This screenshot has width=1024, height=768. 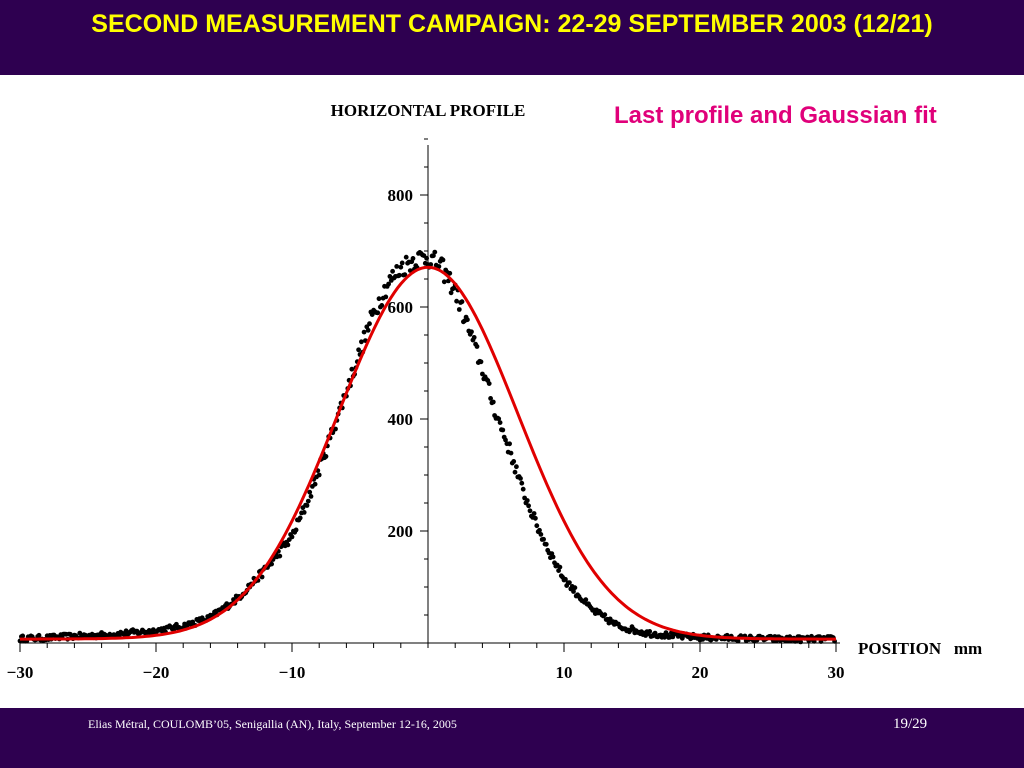 What do you see at coordinates (401, 531) in the screenshot?
I see `y-tick-label: 200` at bounding box center [401, 531].